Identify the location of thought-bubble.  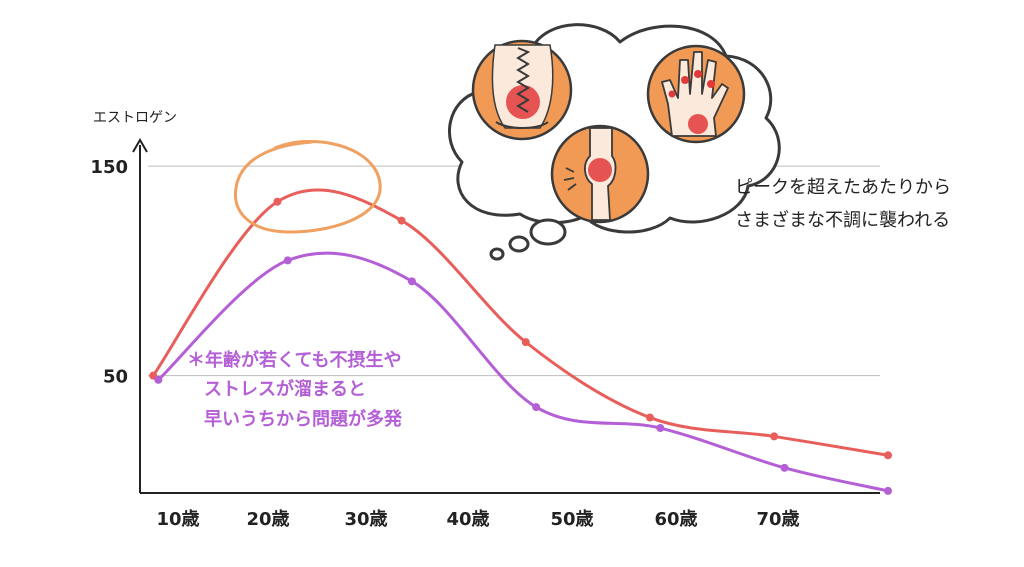
(614, 142).